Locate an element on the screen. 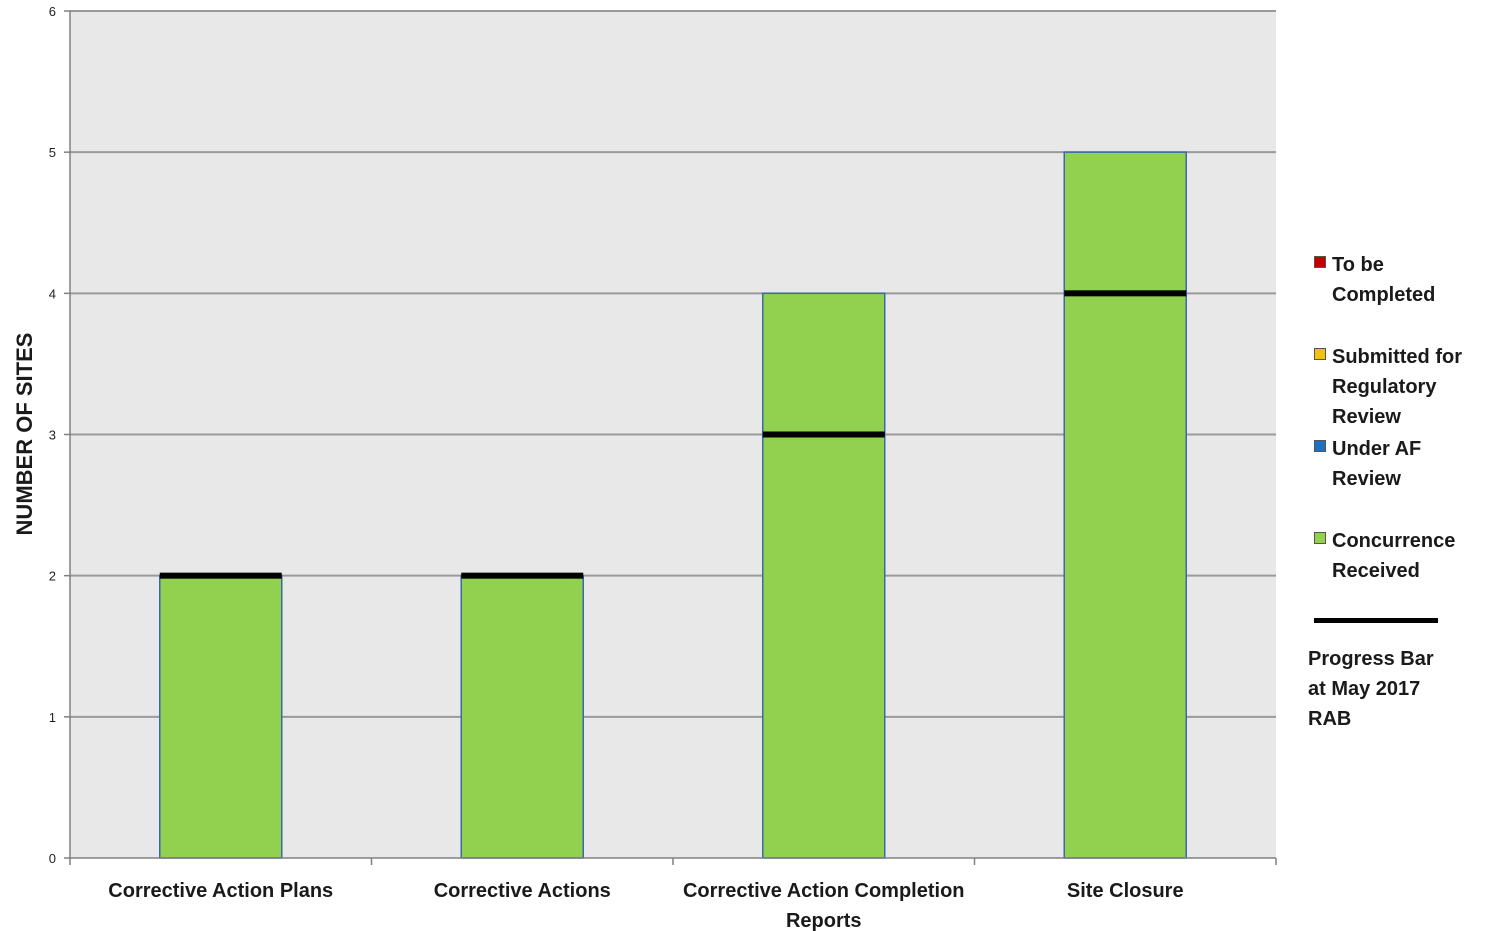 The height and width of the screenshot is (931, 1488). y-tick-label: 0 is located at coordinates (52, 858).